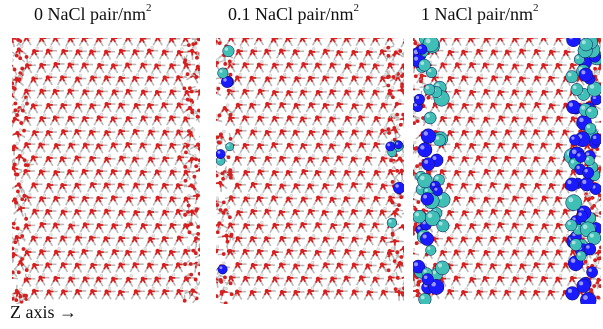  I want to click on z-axis-label: Z axis →, so click(43, 312).